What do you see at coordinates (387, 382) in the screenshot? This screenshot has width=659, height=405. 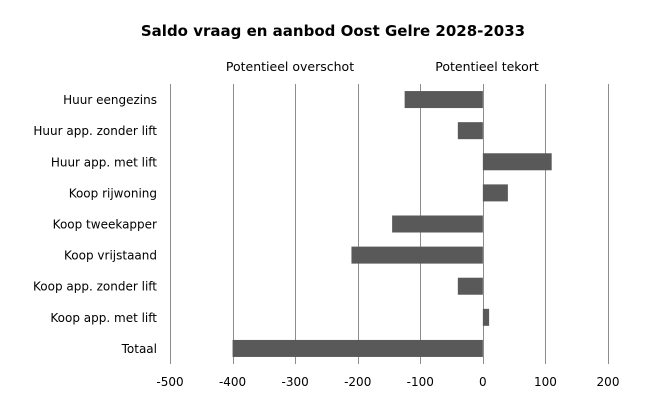 I see `x-axis-tick-labels: -500 -400 -300 -200 -100 0 100 200` at bounding box center [387, 382].